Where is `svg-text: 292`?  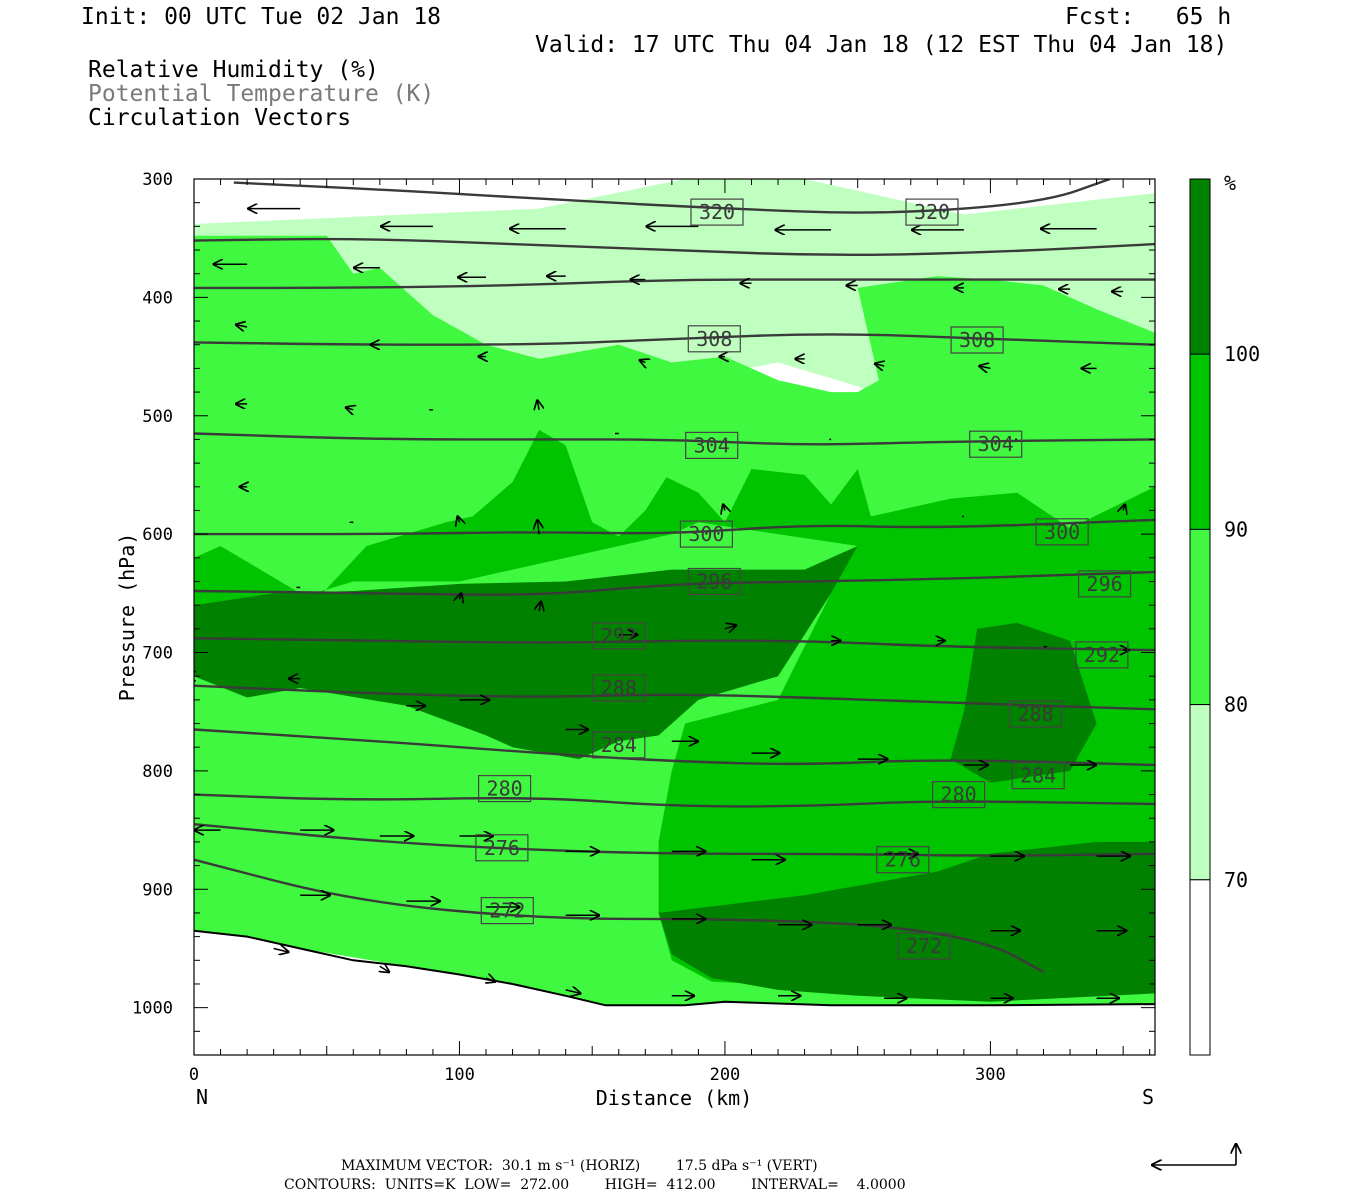 svg-text: 292 is located at coordinates (1102, 655).